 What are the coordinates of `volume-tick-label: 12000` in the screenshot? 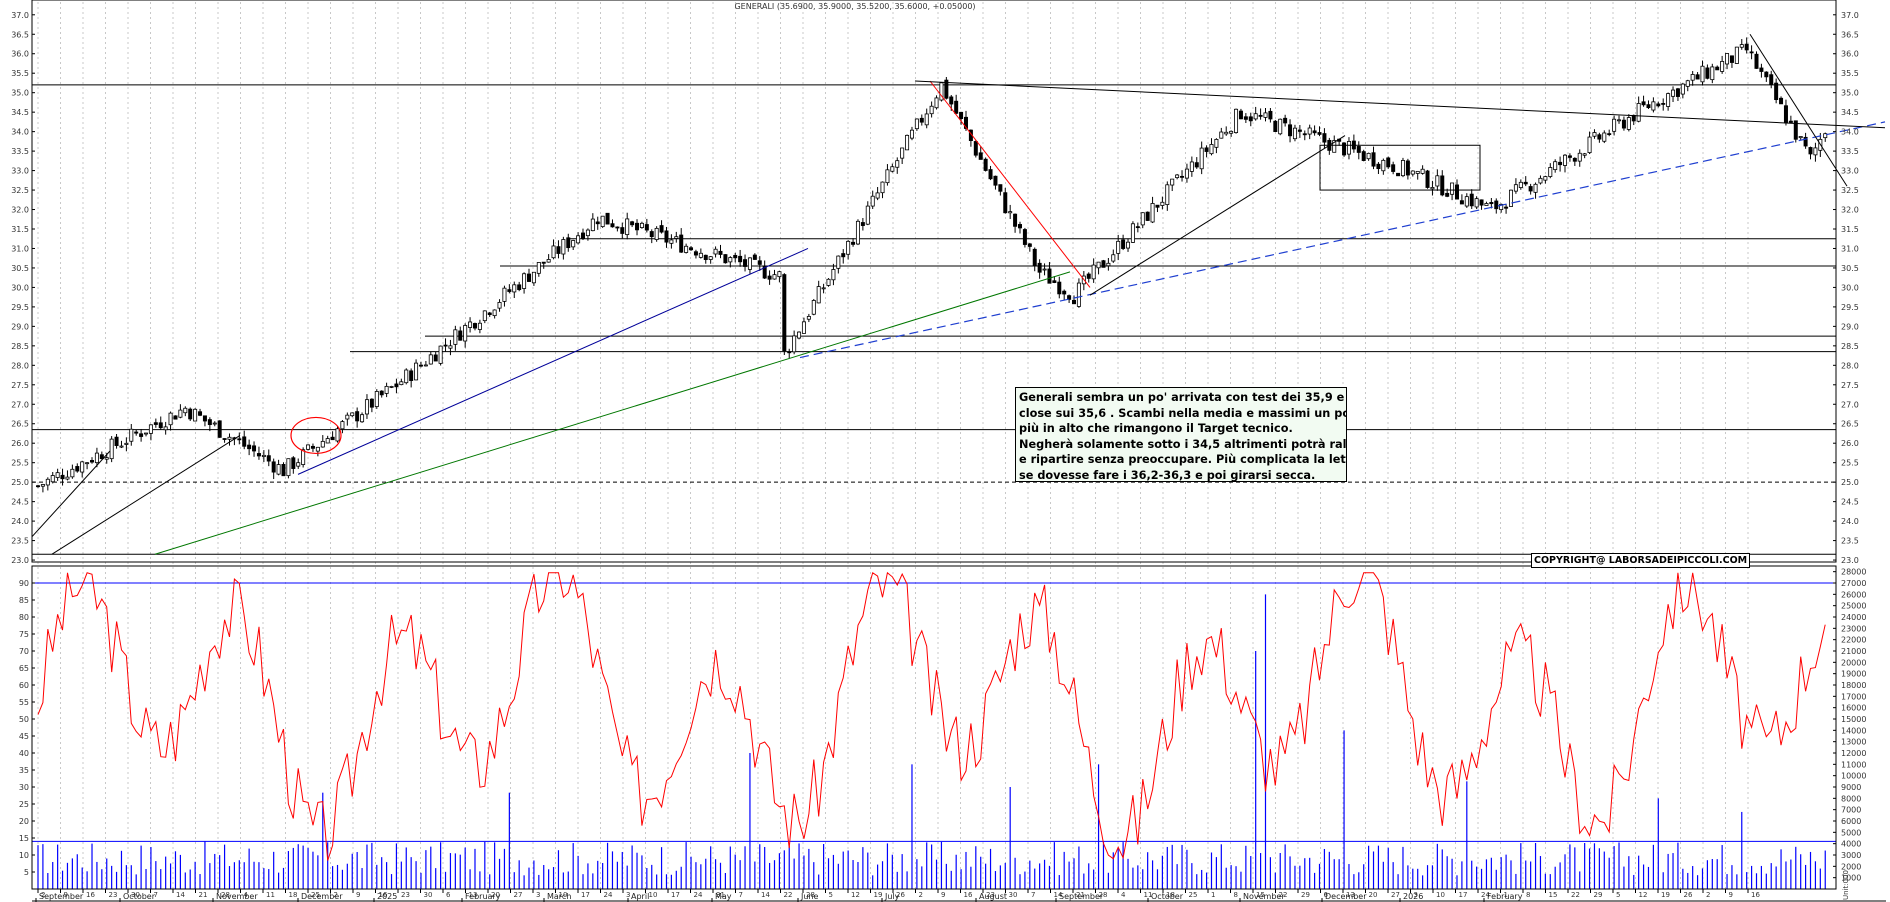 It's located at (1853, 753).